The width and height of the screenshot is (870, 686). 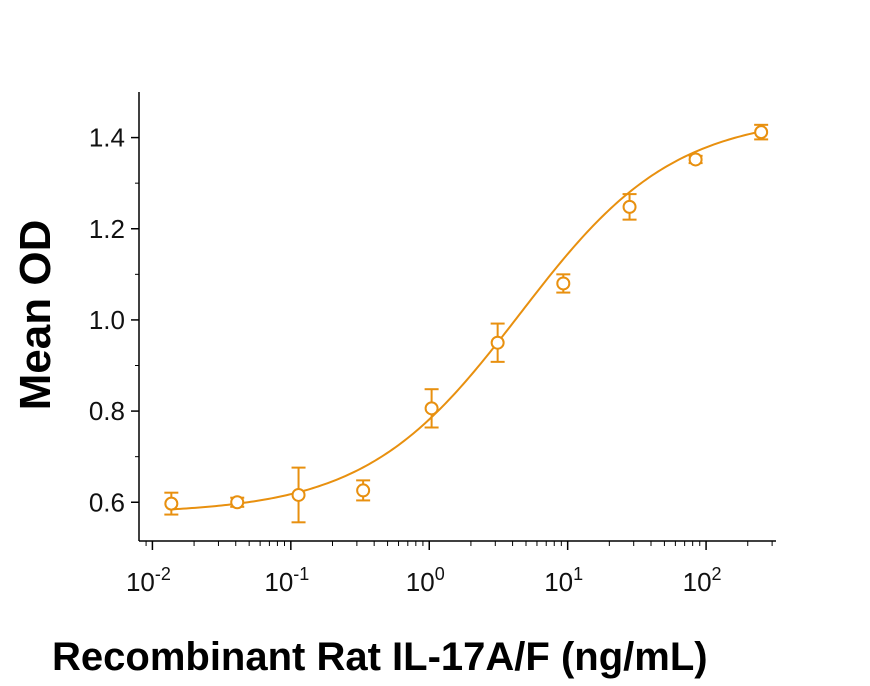 What do you see at coordinates (107, 138) in the screenshot?
I see `y-tick-label: 1.4` at bounding box center [107, 138].